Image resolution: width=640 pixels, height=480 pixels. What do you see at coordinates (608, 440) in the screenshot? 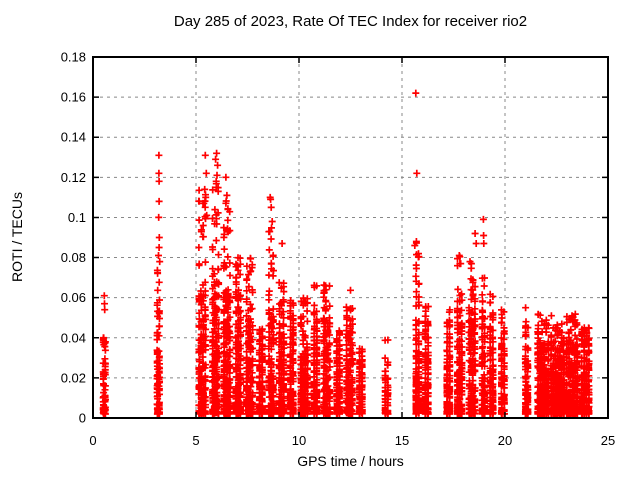
I see `x-tick-label: 25` at bounding box center [608, 440].